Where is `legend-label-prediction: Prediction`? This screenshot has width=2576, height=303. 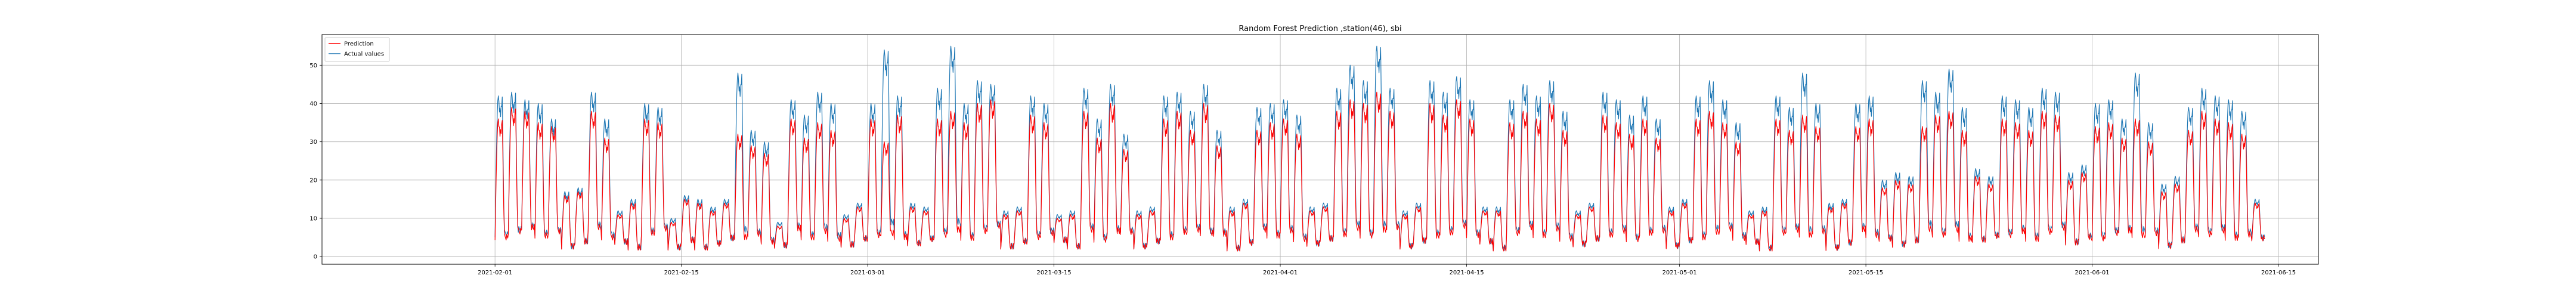
legend-label-prediction: Prediction is located at coordinates (359, 45).